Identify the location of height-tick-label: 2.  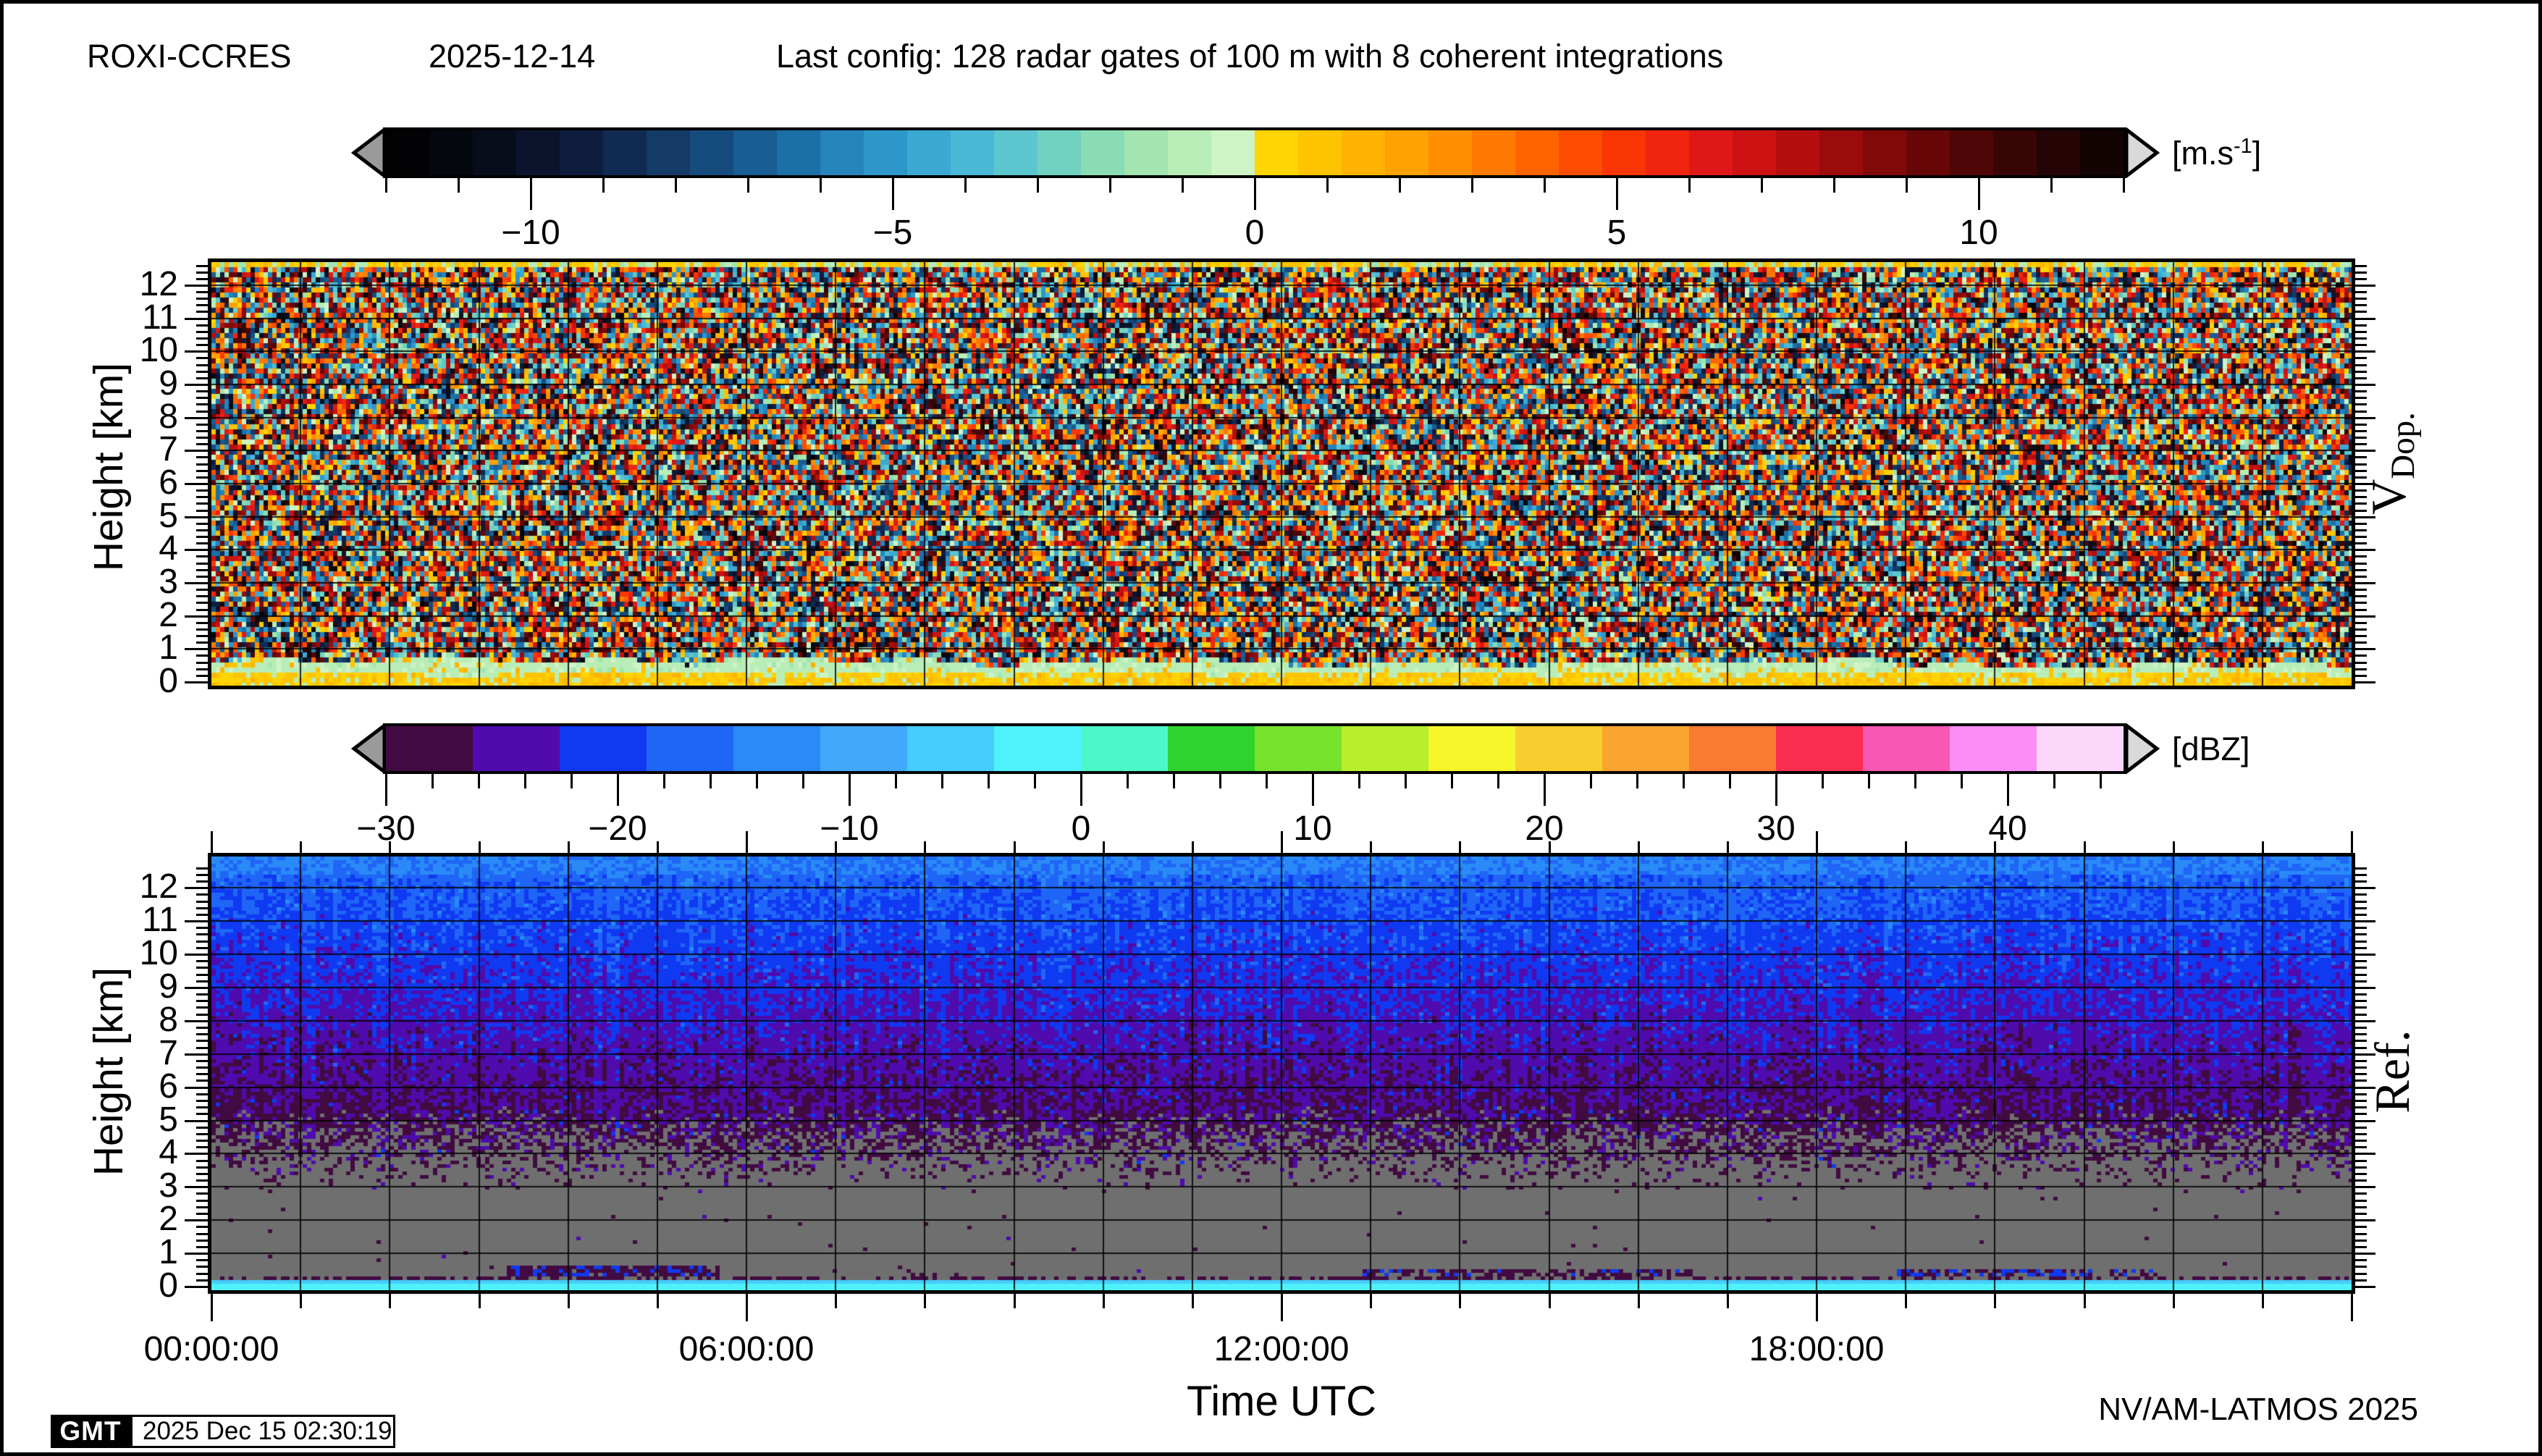
(168, 614).